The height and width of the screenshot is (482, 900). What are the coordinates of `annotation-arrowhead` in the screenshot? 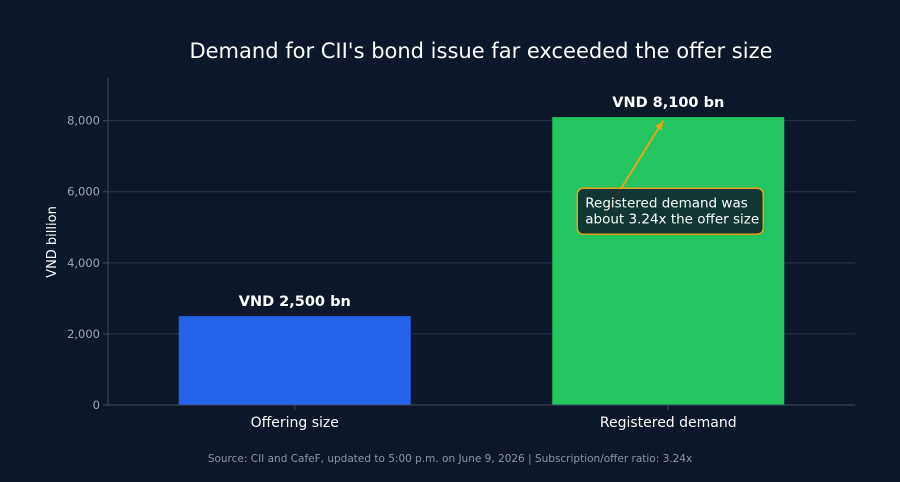 It's located at (659, 125).